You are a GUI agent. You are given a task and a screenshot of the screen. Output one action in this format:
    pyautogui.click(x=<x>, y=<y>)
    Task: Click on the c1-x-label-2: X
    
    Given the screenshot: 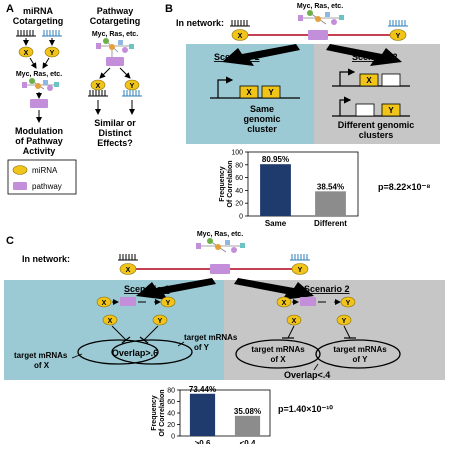 What is the action you would take?
    pyautogui.click(x=110, y=321)
    